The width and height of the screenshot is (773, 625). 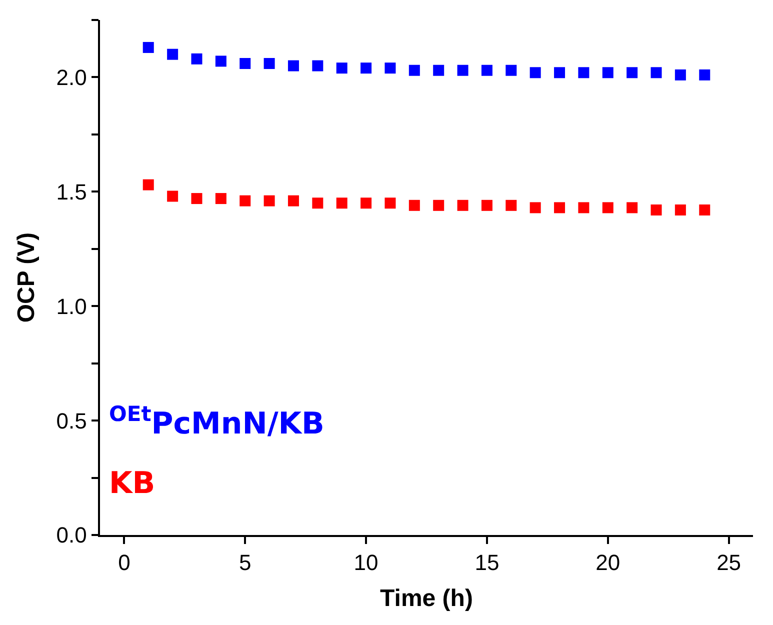 I want to click on x-tick-label: 20, so click(x=608, y=563).